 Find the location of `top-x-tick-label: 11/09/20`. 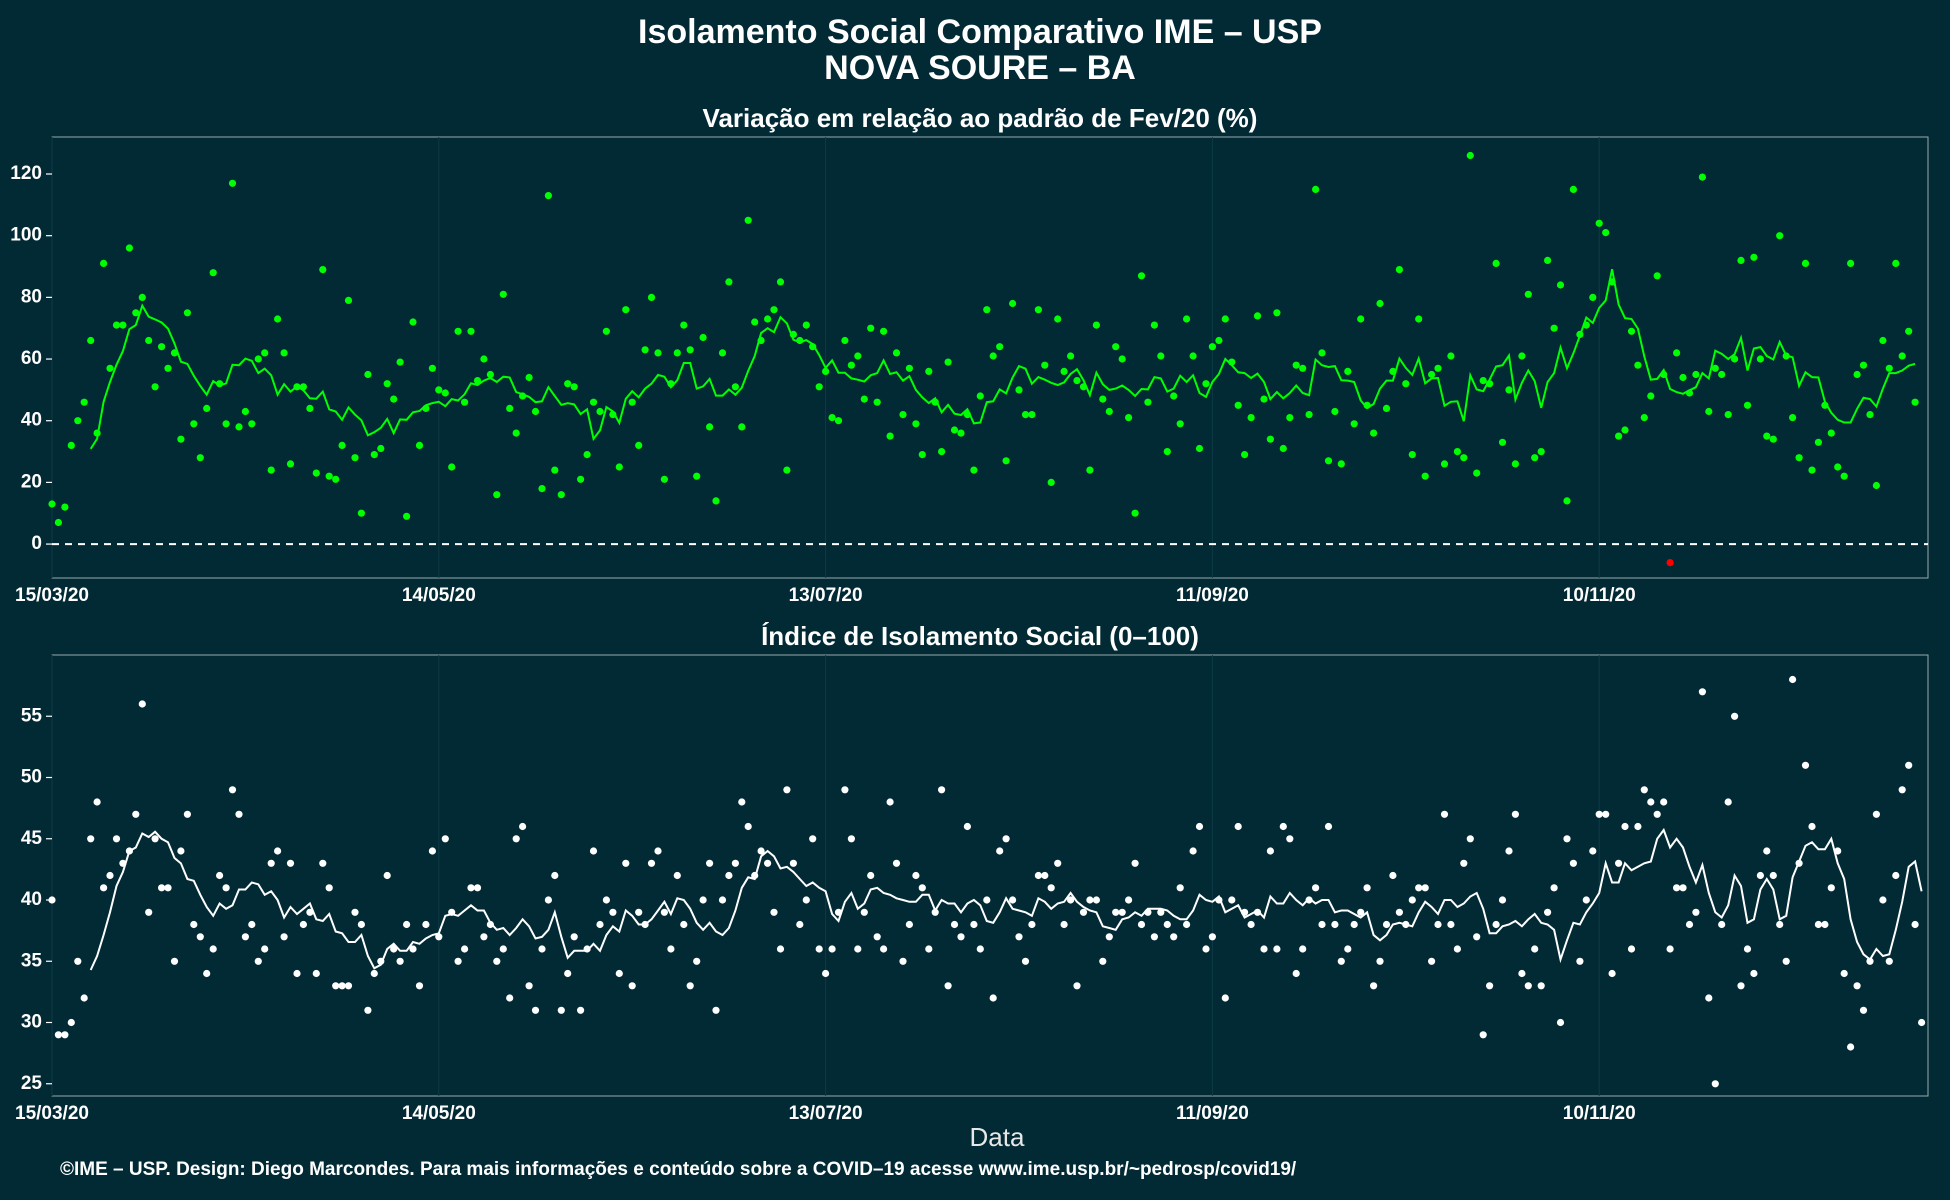

top-x-tick-label: 11/09/20 is located at coordinates (1212, 595).